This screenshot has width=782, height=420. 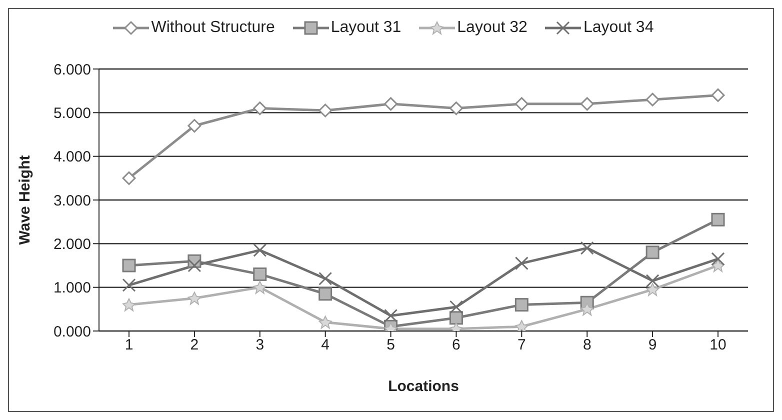 What do you see at coordinates (366, 28) in the screenshot?
I see `legend-label: Layout 31` at bounding box center [366, 28].